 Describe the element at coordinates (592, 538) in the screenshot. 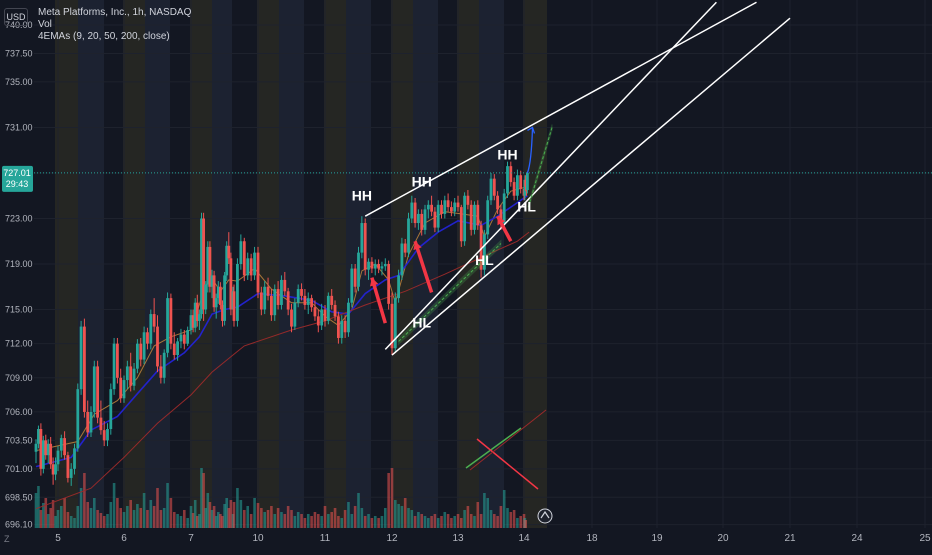

I see `x-tick-label: 18` at that location.